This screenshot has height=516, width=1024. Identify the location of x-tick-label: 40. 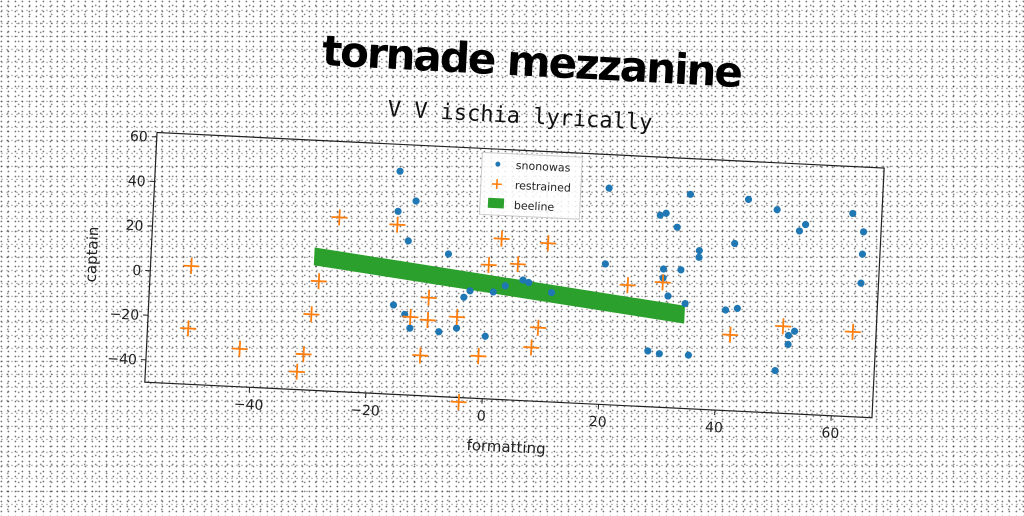
(714, 428).